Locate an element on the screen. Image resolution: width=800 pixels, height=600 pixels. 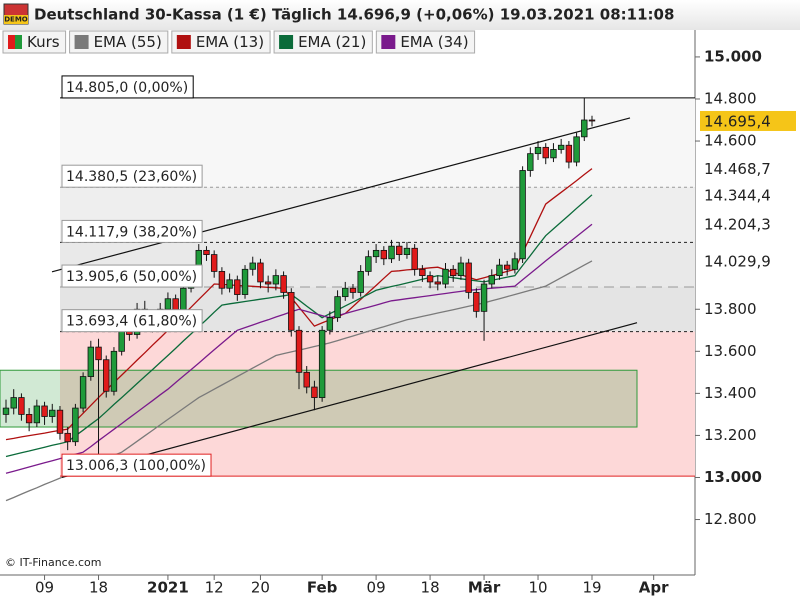
value-tag: 14.029,9 is located at coordinates (737, 261).